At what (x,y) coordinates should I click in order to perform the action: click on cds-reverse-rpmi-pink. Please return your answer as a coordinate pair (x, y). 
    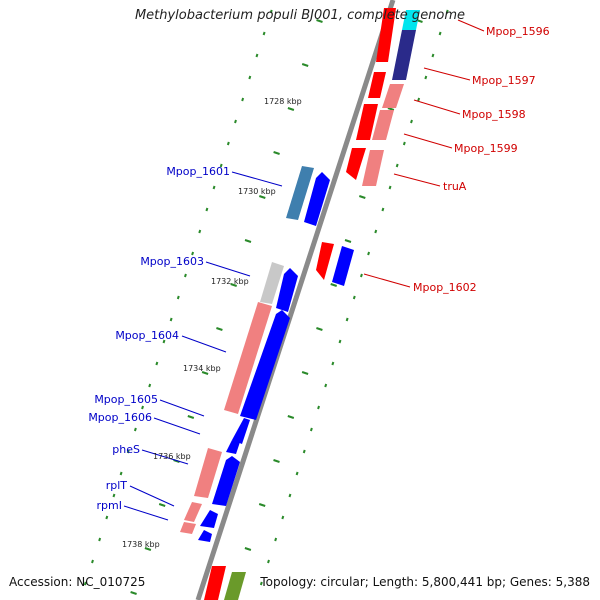
    Looking at the image, I should click on (188, 528).